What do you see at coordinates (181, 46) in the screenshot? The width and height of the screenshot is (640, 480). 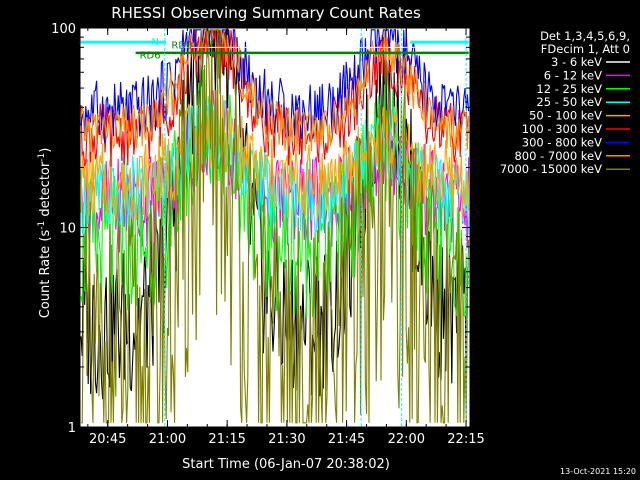 I see `flag-label: RD0` at bounding box center [181, 46].